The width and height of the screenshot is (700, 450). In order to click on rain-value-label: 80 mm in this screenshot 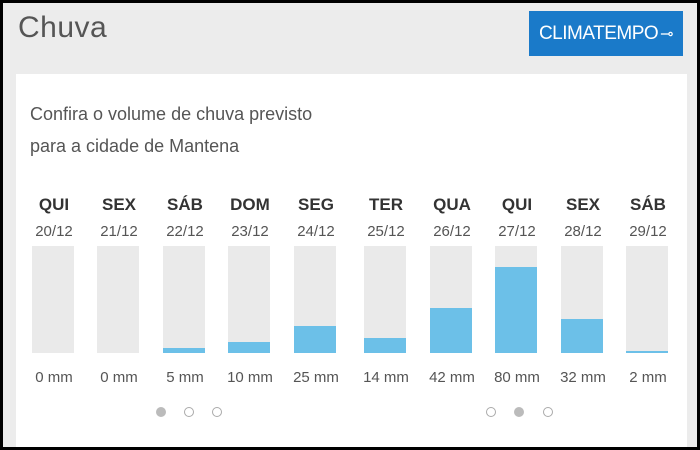, I will do `click(517, 377)`.